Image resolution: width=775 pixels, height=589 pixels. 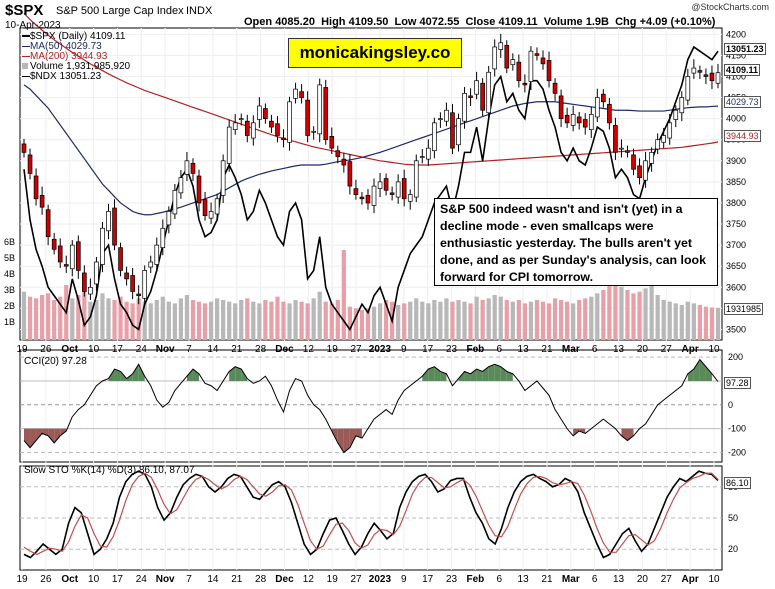 What do you see at coordinates (404, 349) in the screenshot?
I see `x-tick-label: 9` at bounding box center [404, 349].